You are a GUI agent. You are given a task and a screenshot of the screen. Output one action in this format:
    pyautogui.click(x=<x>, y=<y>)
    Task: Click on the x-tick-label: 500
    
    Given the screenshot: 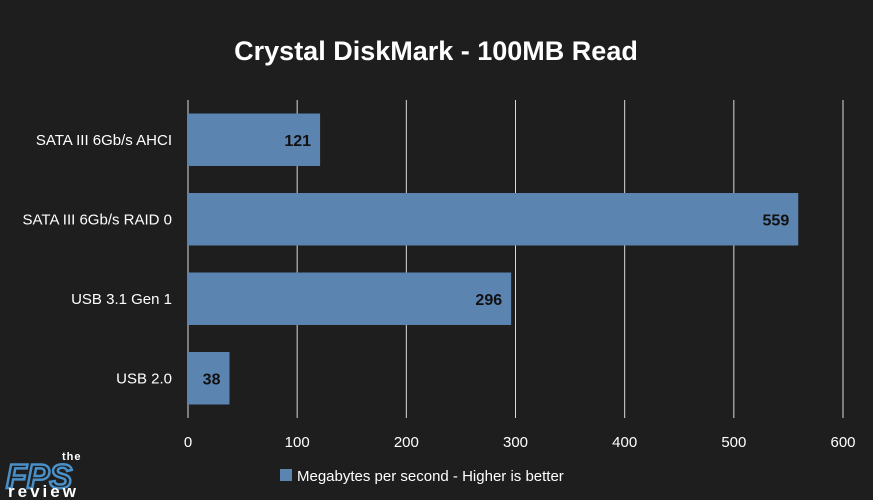 What is the action you would take?
    pyautogui.click(x=733, y=442)
    